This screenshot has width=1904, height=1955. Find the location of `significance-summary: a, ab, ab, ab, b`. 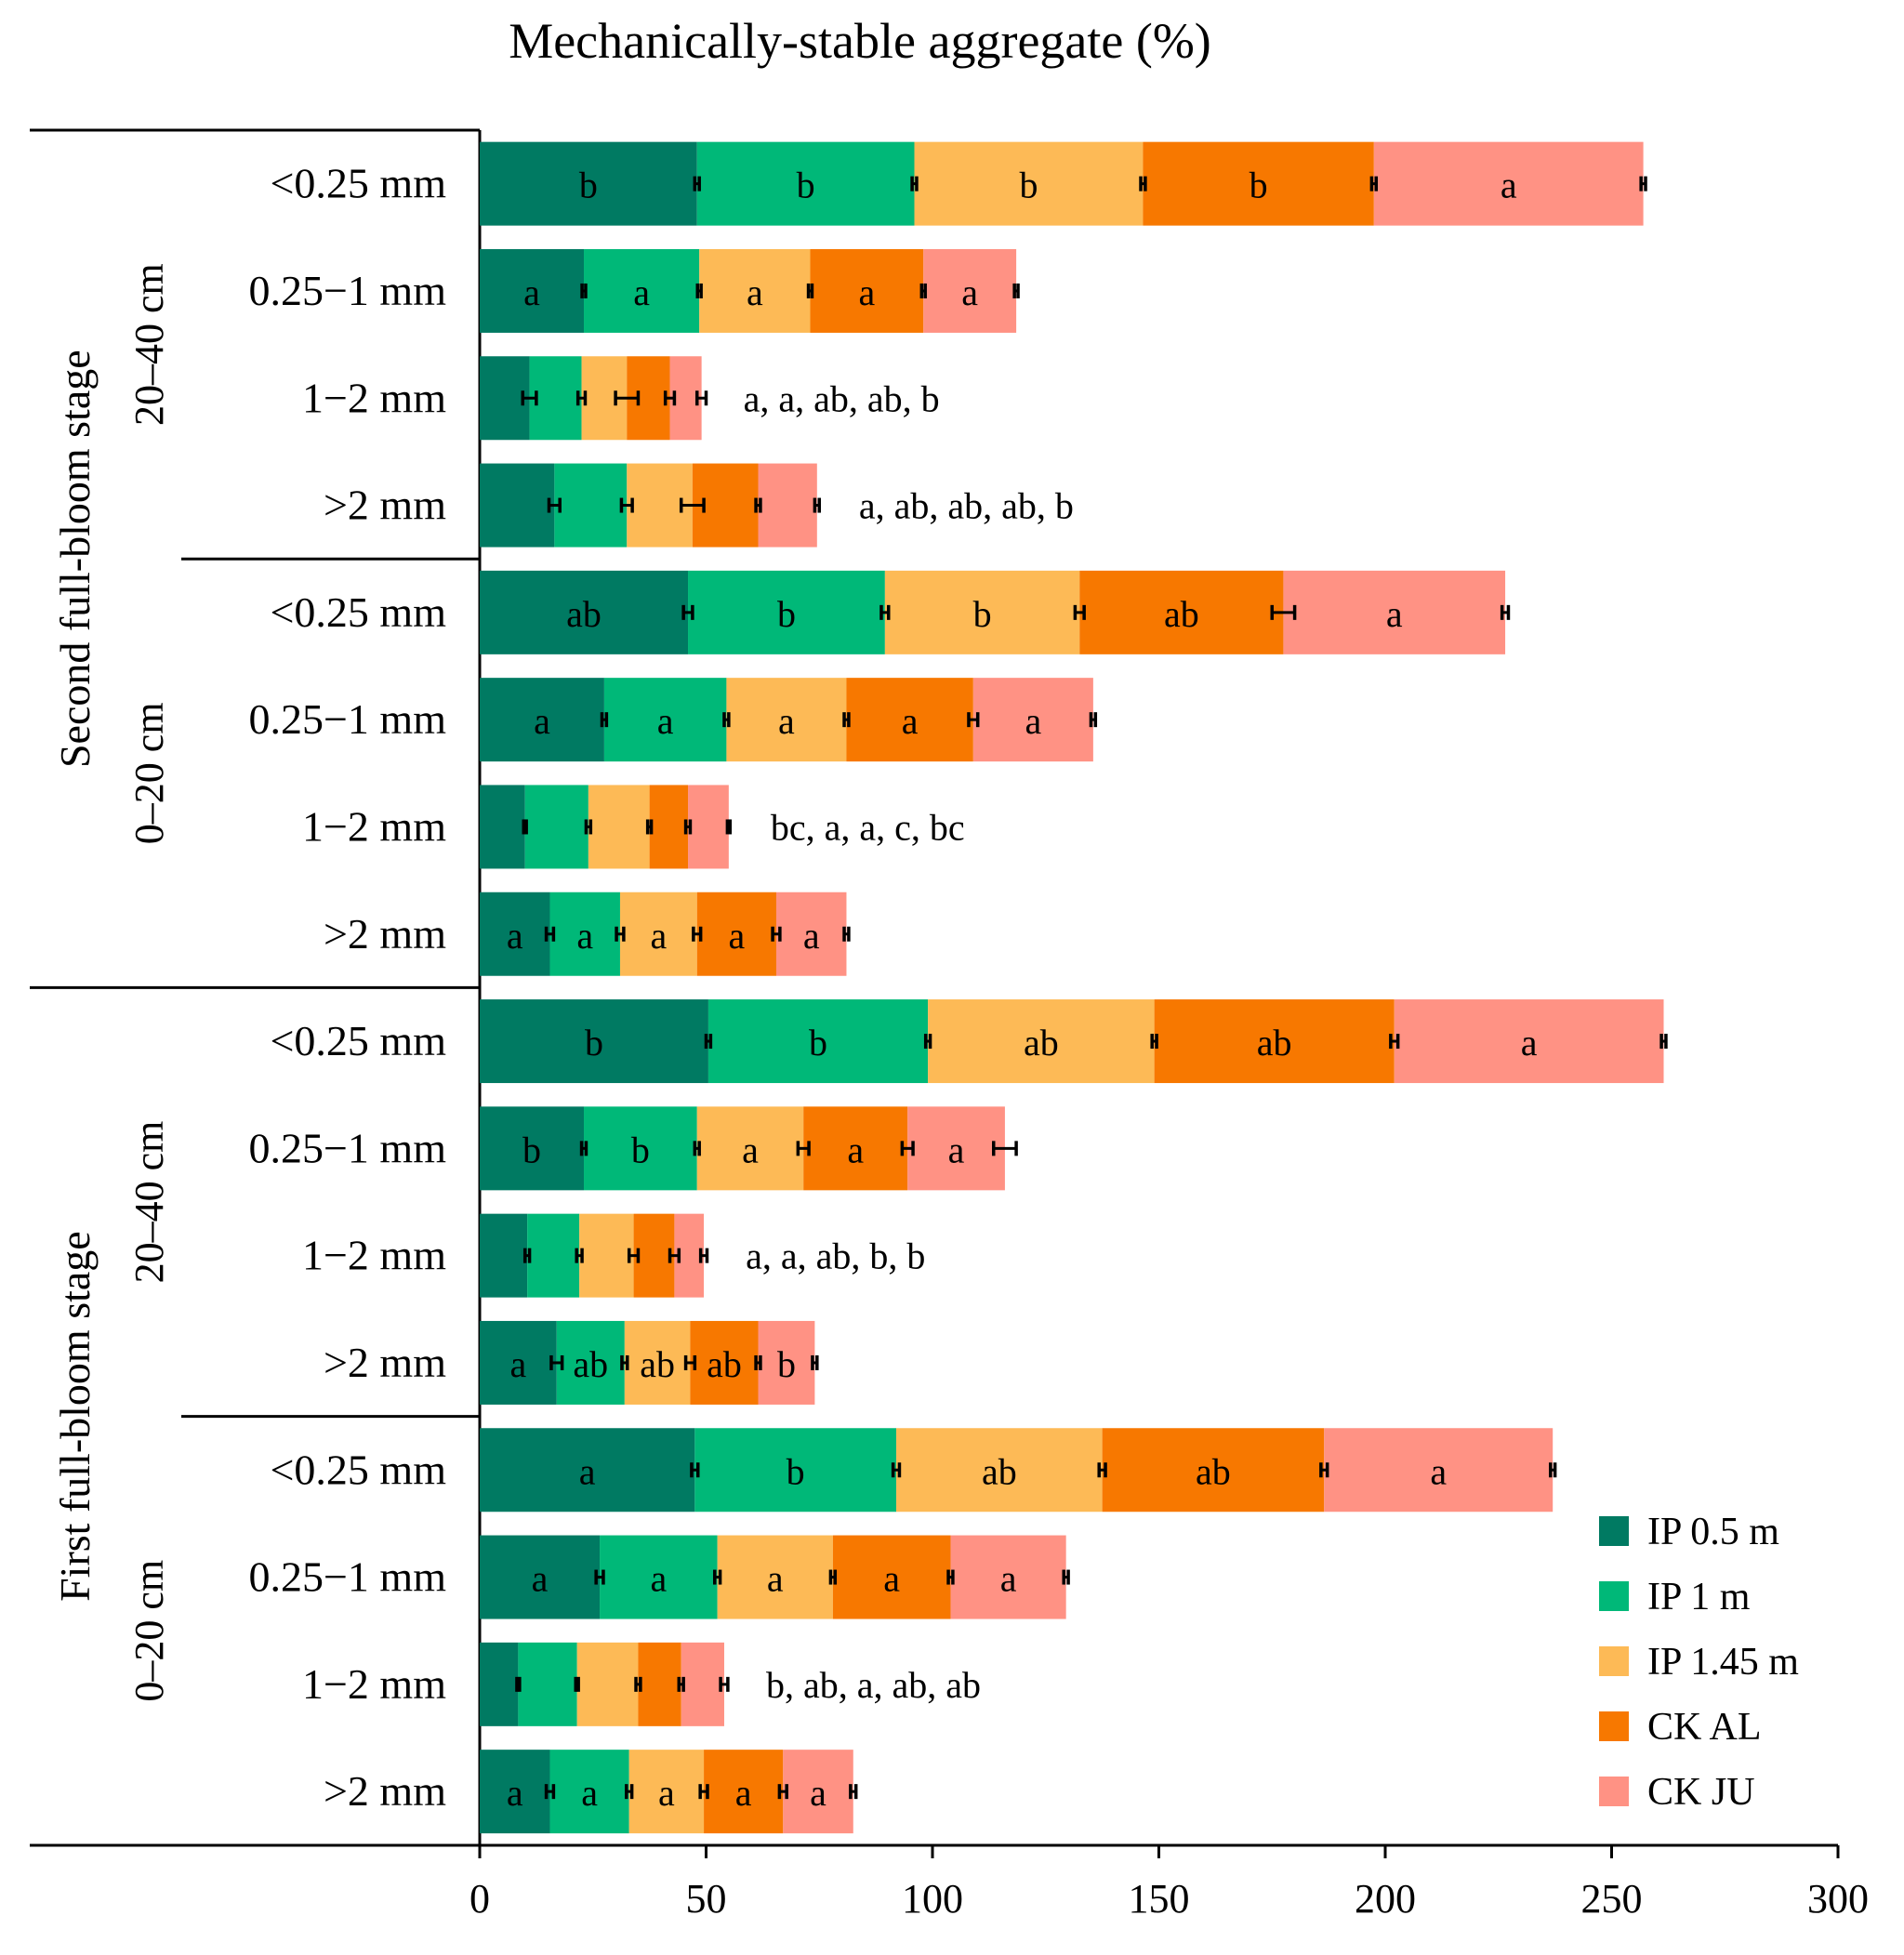

significance-summary: a, ab, ab, ab, b is located at coordinates (966, 506).